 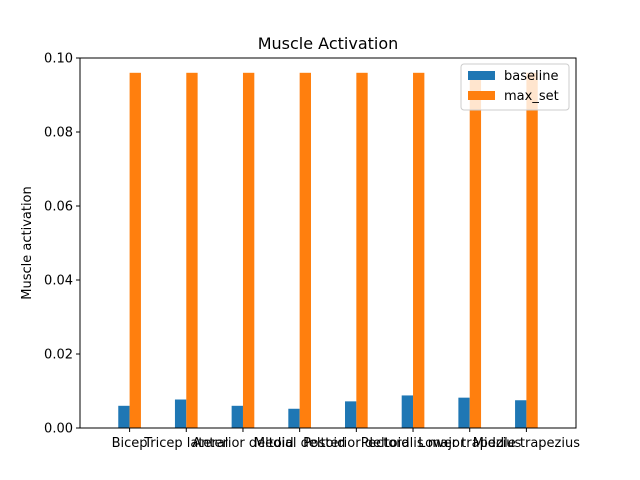 I want to click on x-tick-label: Medial deltoid, so click(x=300, y=443).